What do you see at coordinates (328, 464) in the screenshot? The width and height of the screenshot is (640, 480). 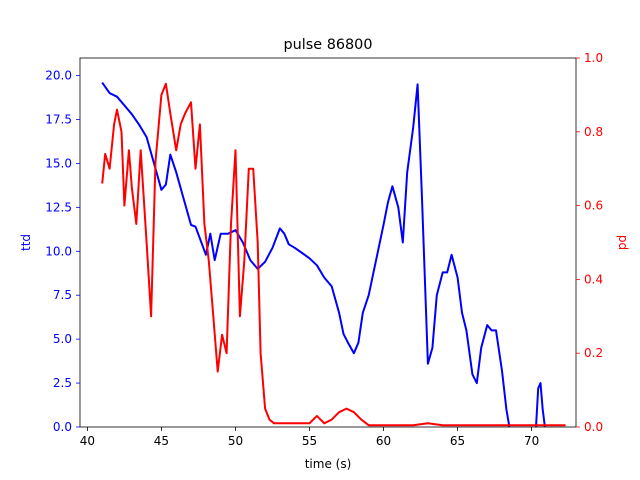 I see `x-axis-label: time (s)` at bounding box center [328, 464].